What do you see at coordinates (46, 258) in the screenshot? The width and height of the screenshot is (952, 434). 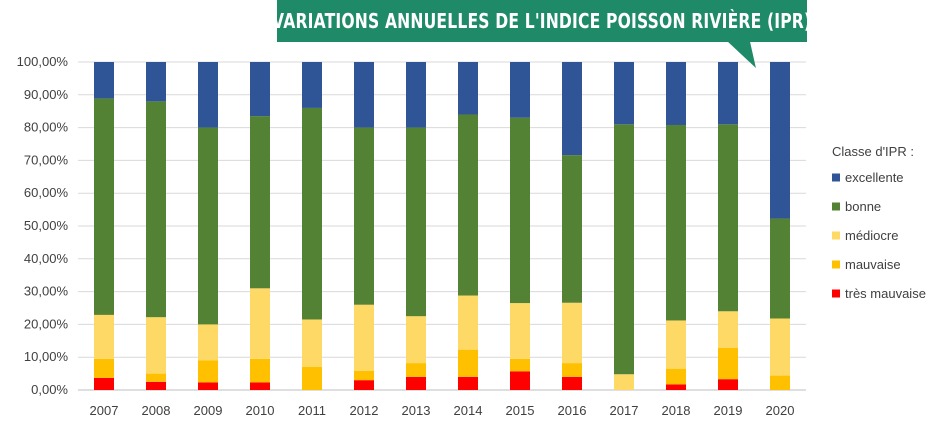 I see `y-tick-label: 40,00%` at bounding box center [46, 258].